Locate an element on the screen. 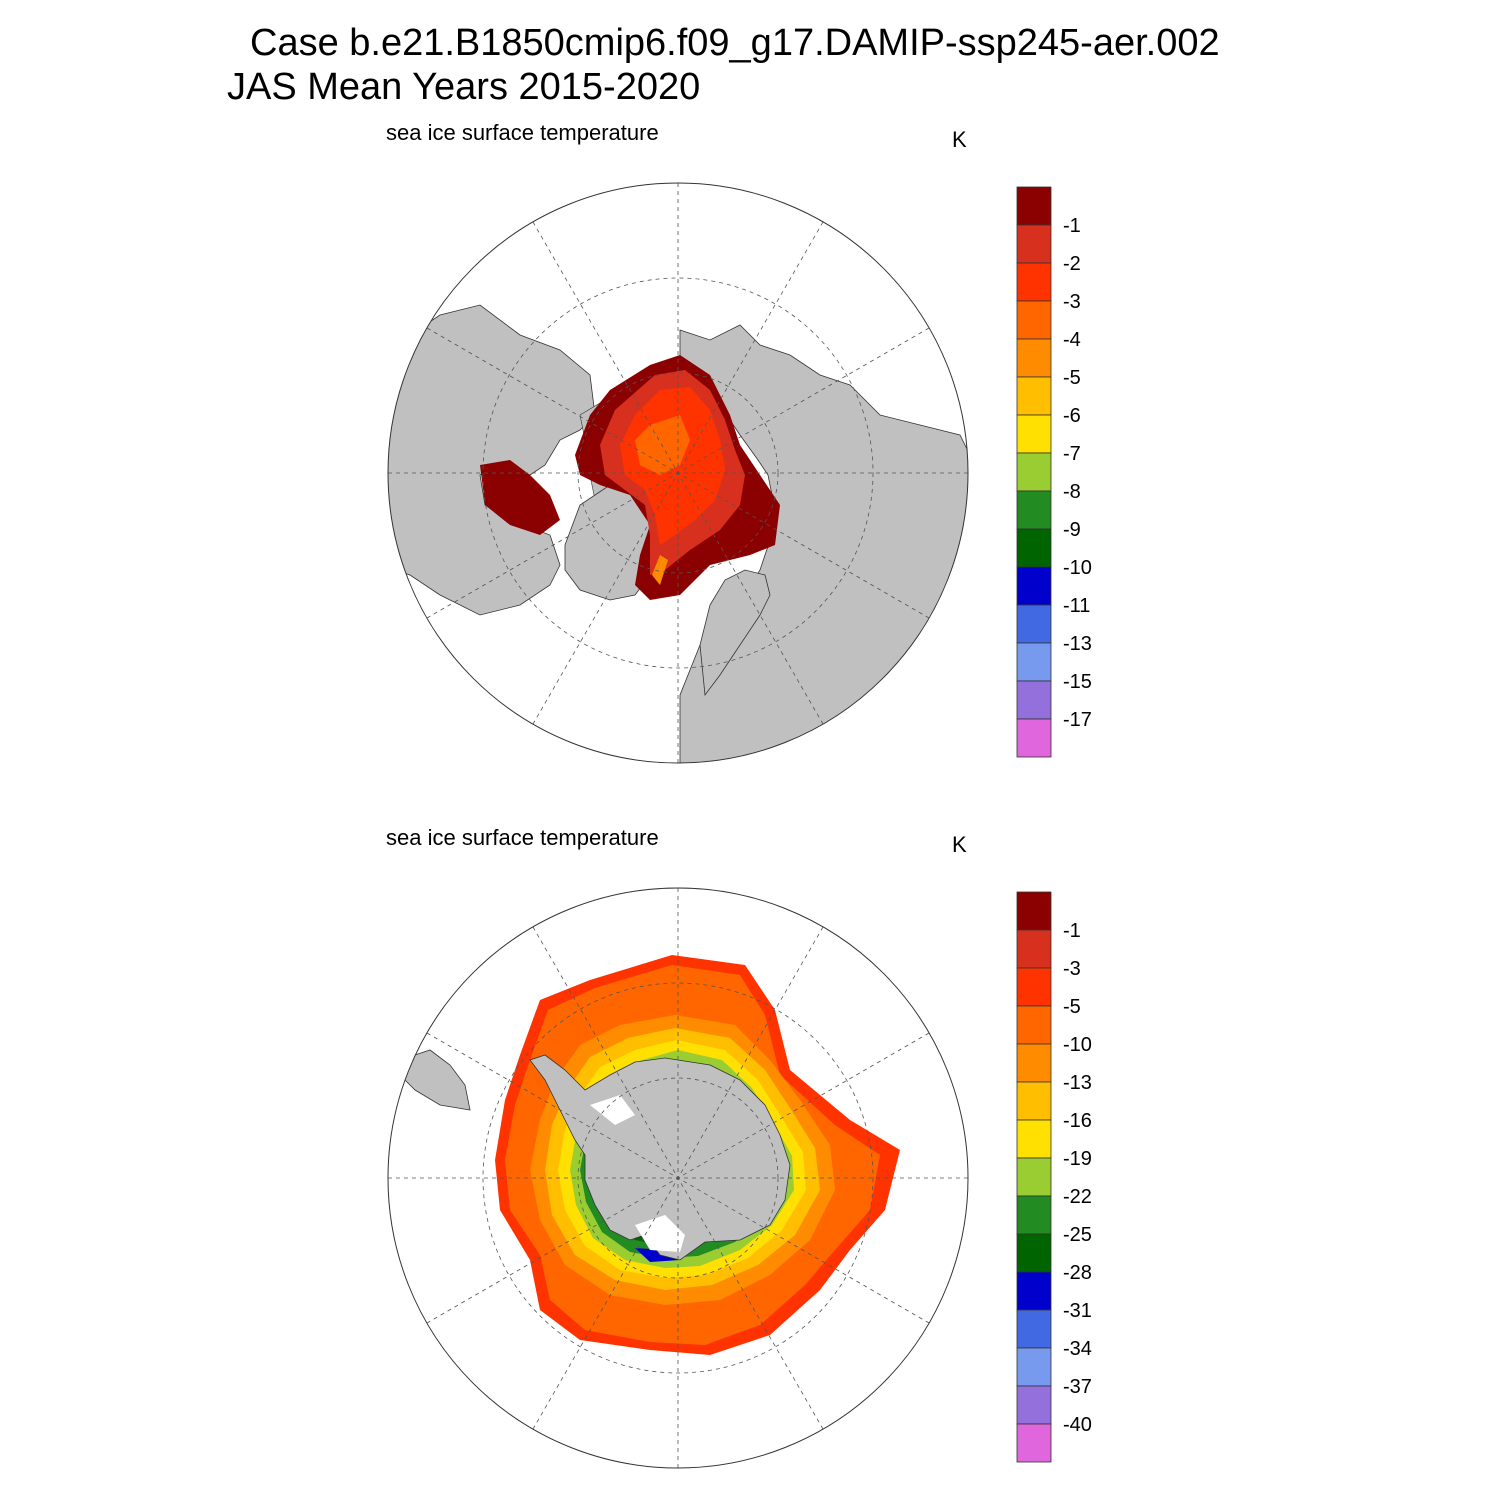 The width and height of the screenshot is (1500, 1500). north-seaice-core is located at coordinates (662, 445).